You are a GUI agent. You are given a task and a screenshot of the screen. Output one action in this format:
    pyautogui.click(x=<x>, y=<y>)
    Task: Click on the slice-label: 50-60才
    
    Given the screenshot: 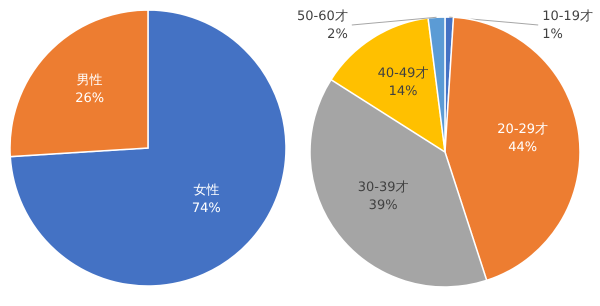 What is the action you would take?
    pyautogui.click(x=322, y=16)
    